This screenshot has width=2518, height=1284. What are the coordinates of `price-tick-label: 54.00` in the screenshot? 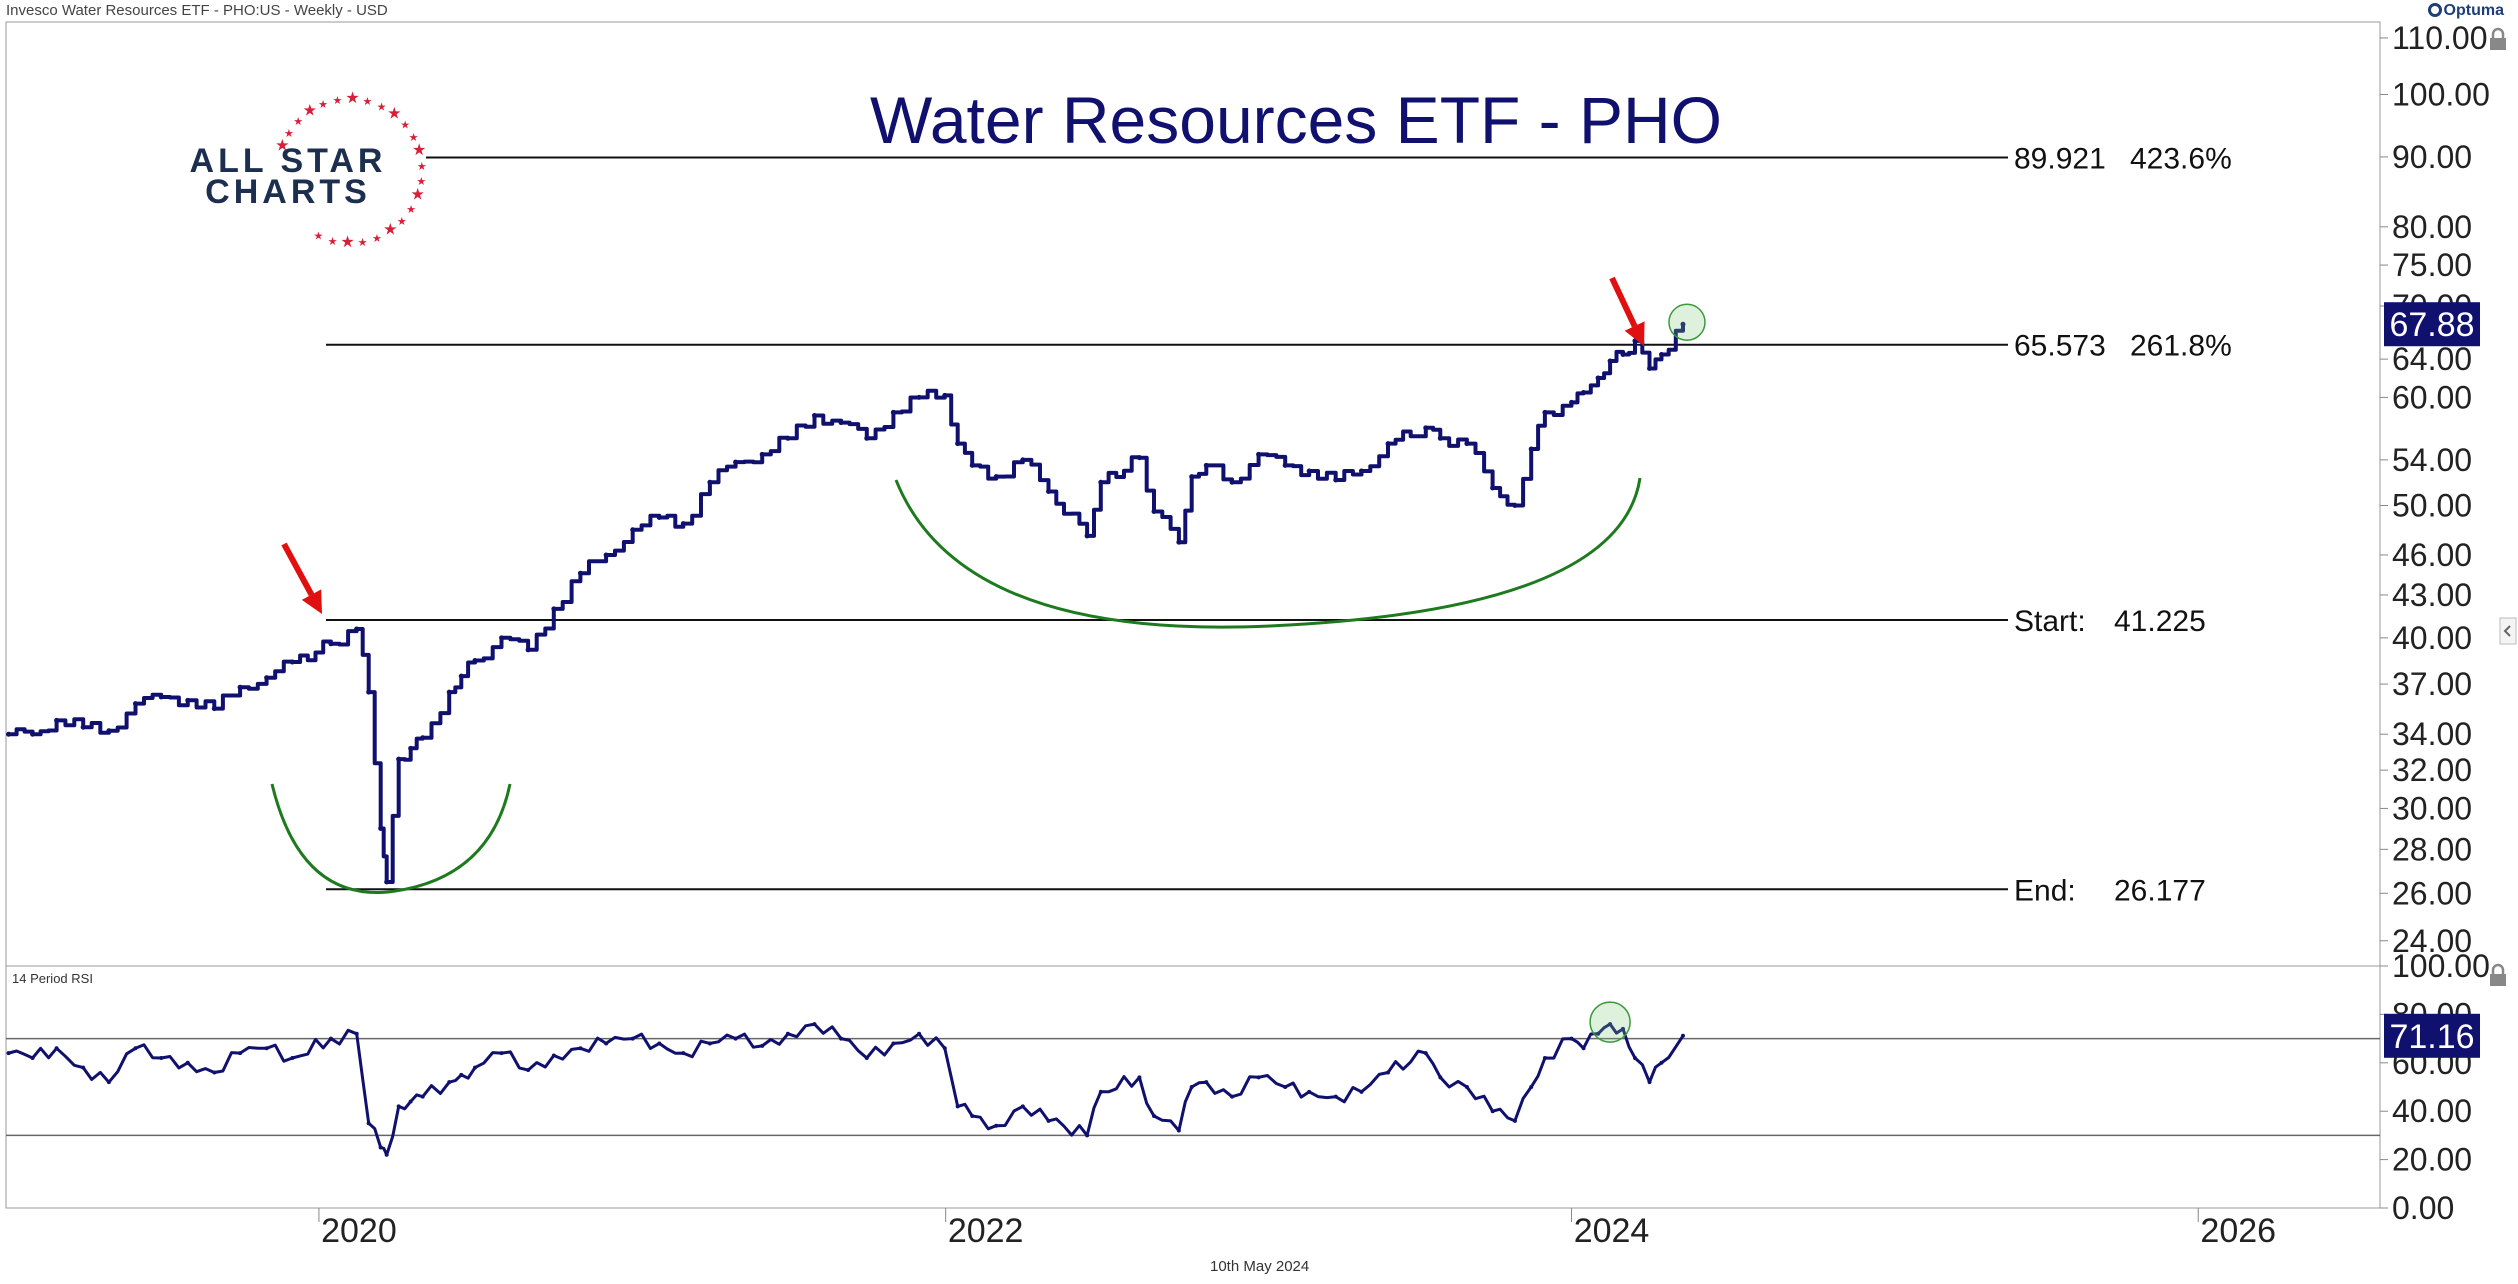 It's located at (2432, 460).